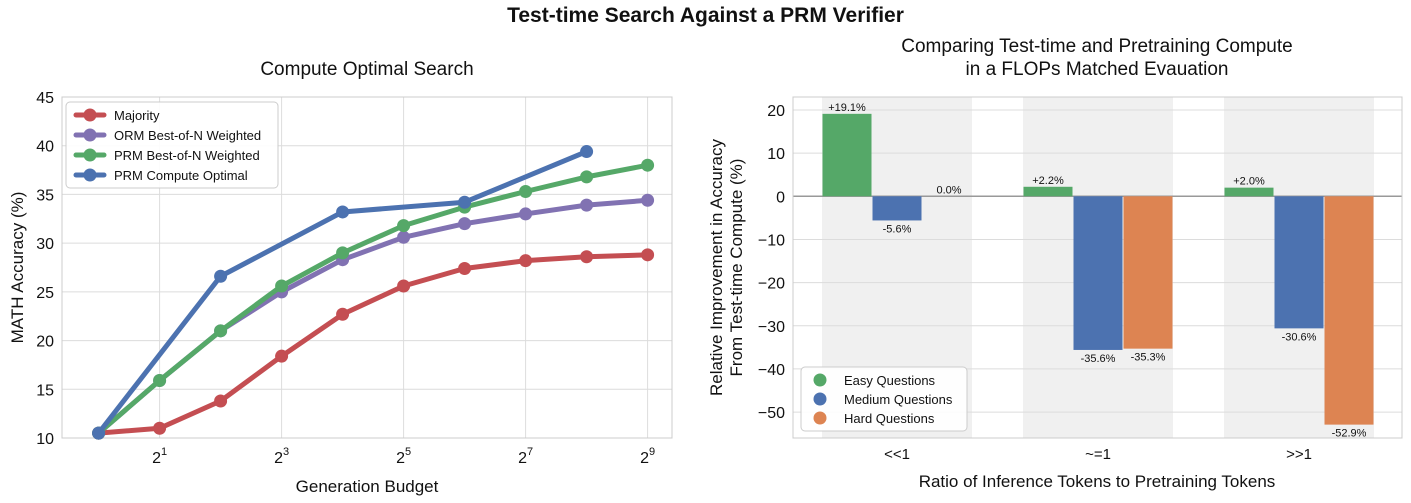  Describe the element at coordinates (771, 413) in the screenshot. I see `y-tick-label: −50` at that location.